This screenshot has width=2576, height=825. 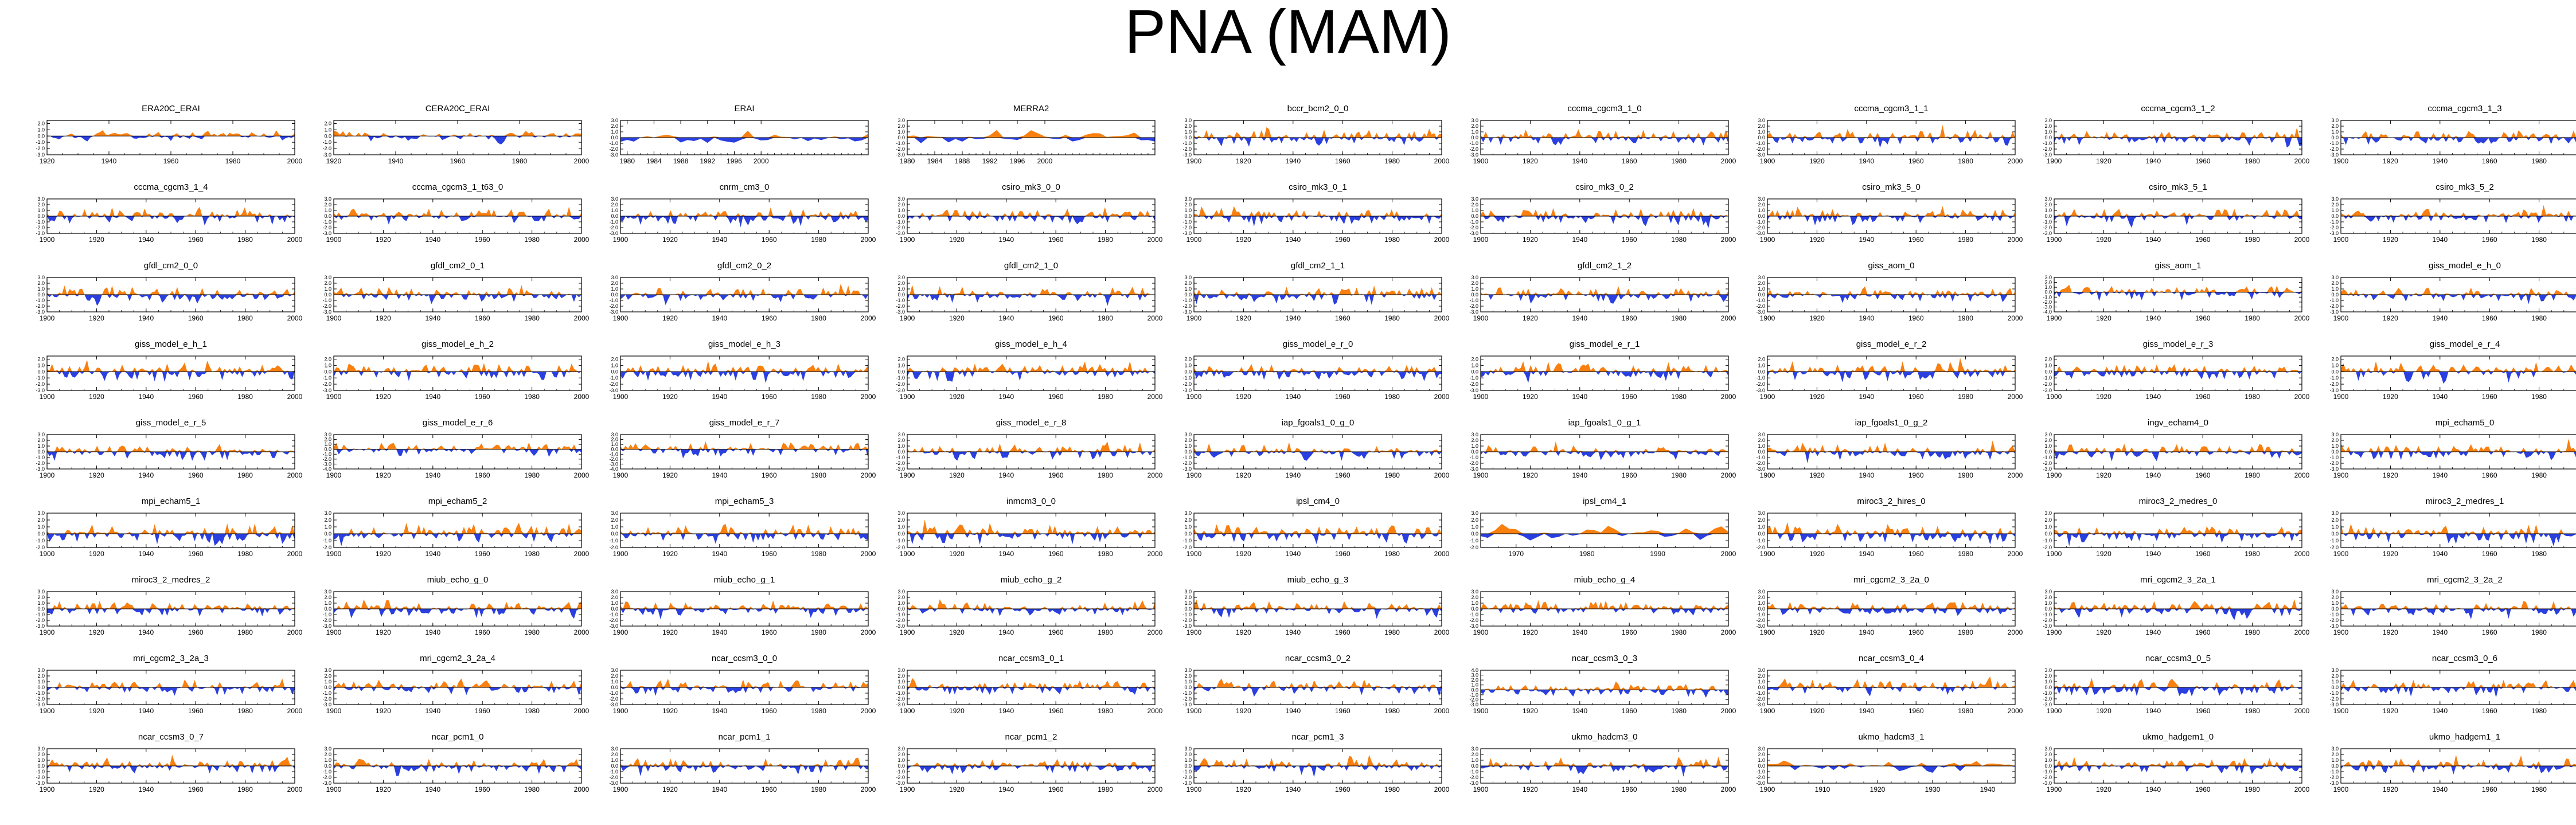 I want to click on panel-title: giss_model_e_h_2, so click(x=458, y=344).